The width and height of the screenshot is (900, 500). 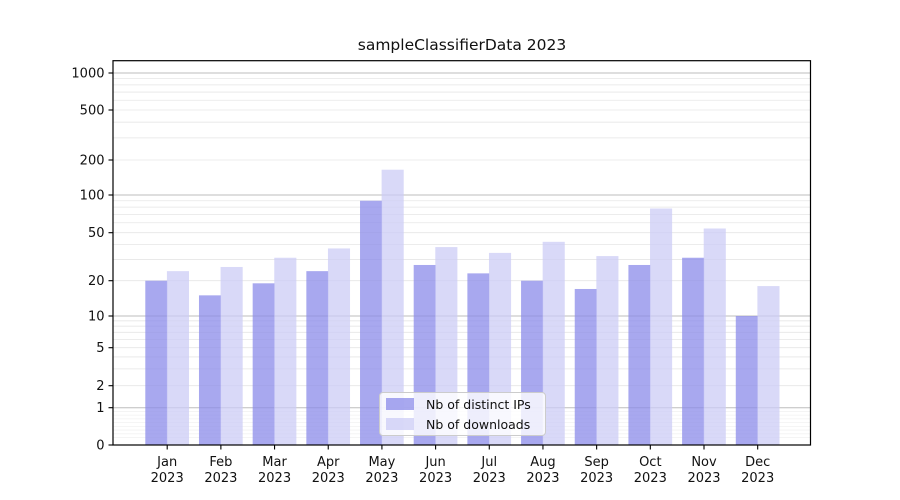 What do you see at coordinates (339, 346) in the screenshot?
I see `bar-downloads-apr` at bounding box center [339, 346].